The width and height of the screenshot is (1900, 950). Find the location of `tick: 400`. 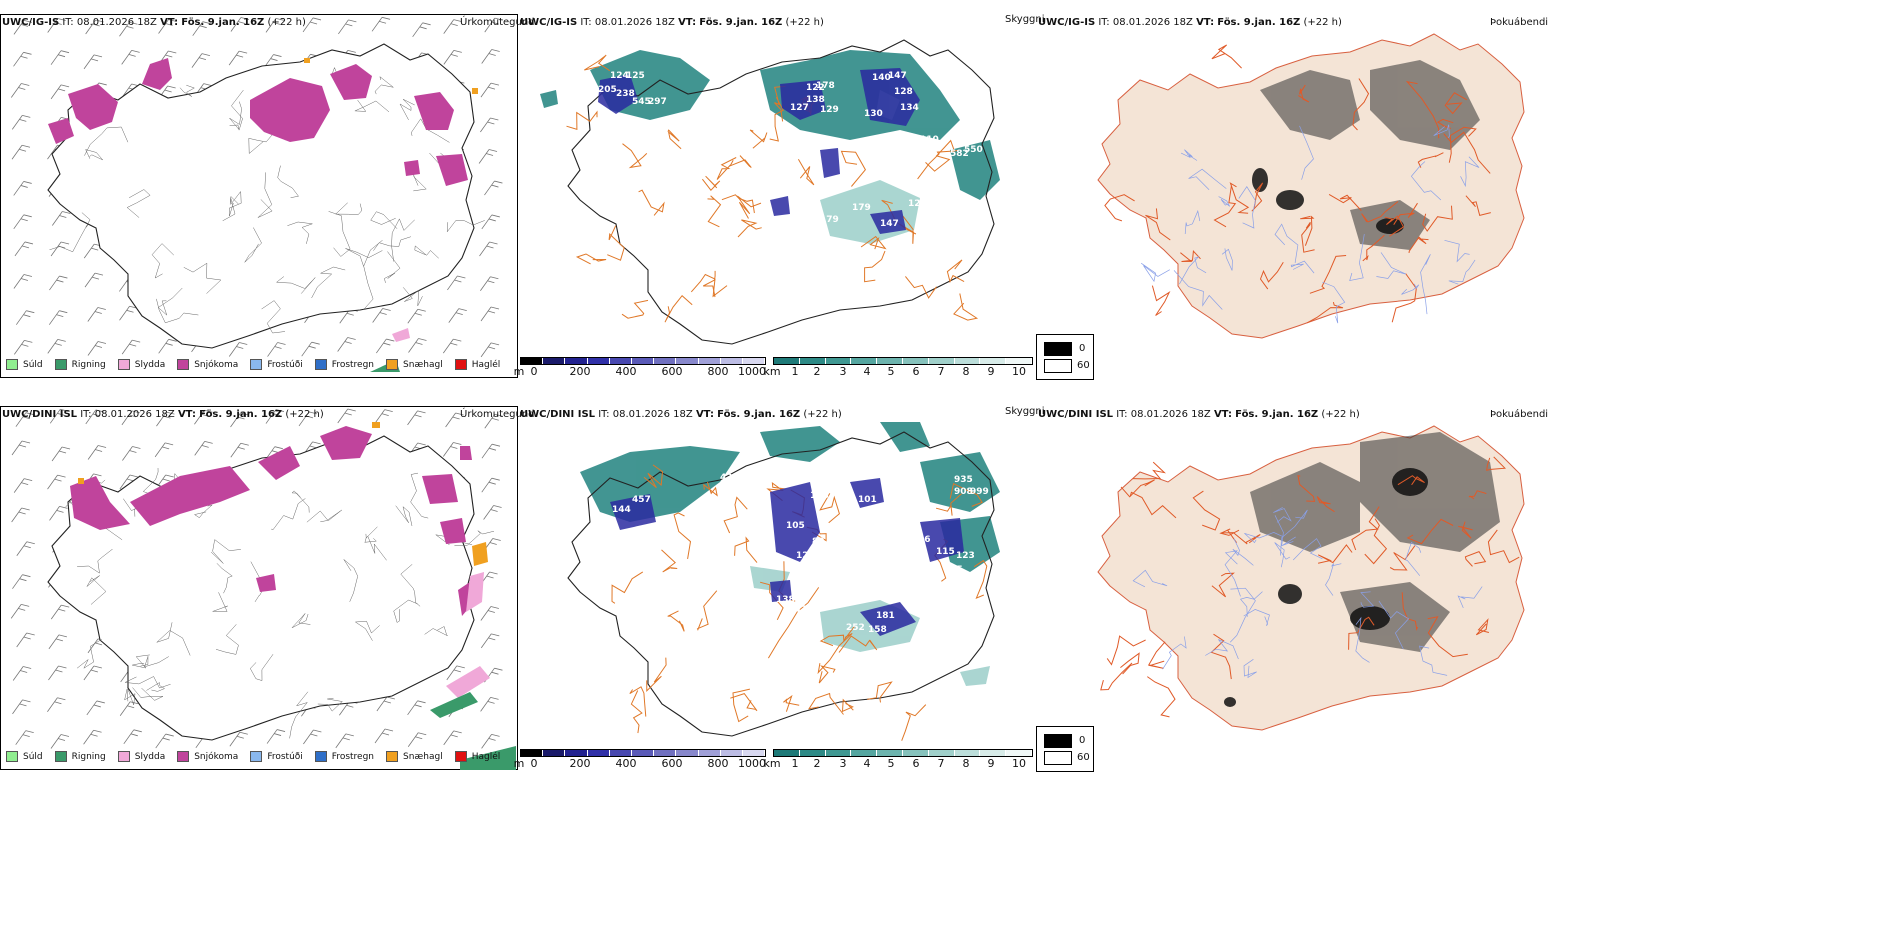

tick: 400 is located at coordinates (626, 371).